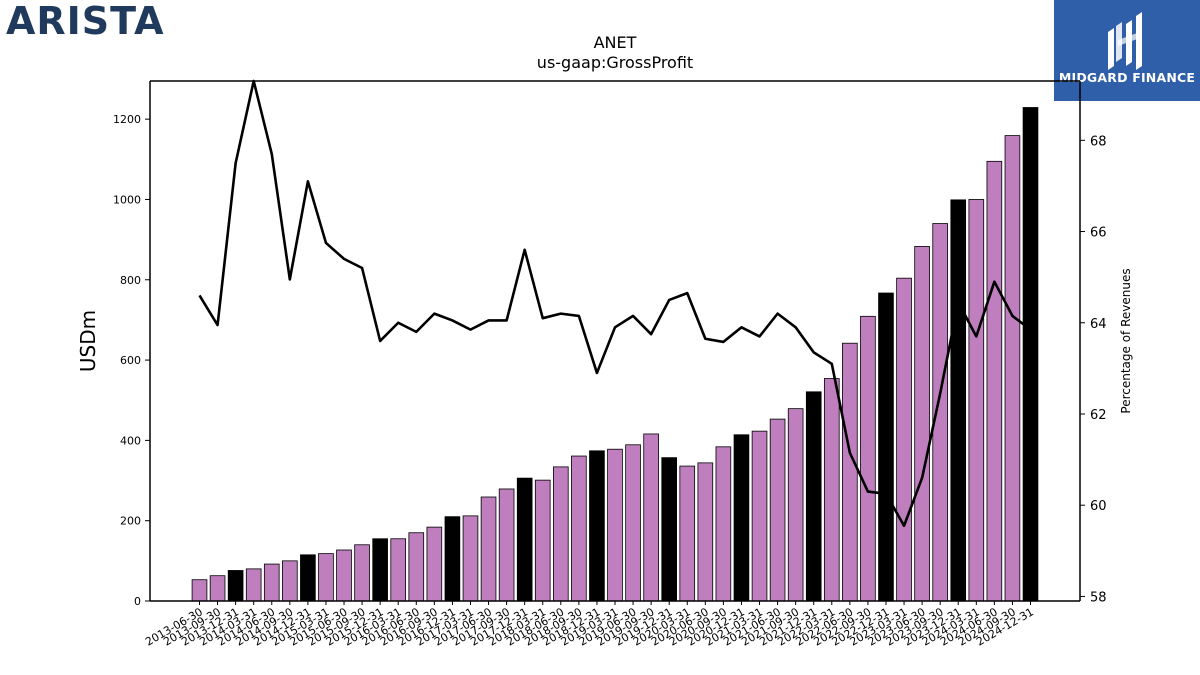  I want to click on y-tick-label-1200: 1200, so click(127, 119).